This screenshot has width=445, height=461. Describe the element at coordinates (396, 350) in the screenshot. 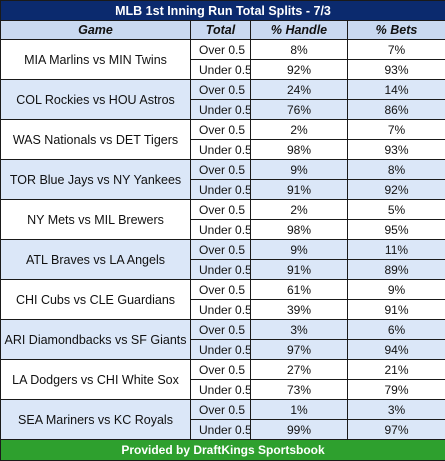

I see `bets-pct-cell: 94%` at that location.